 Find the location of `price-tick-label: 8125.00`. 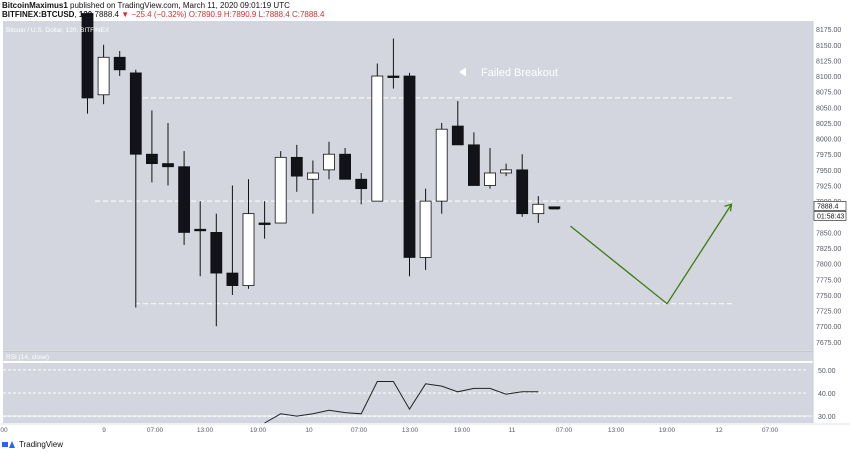

price-tick-label: 8125.00 is located at coordinates (828, 61).